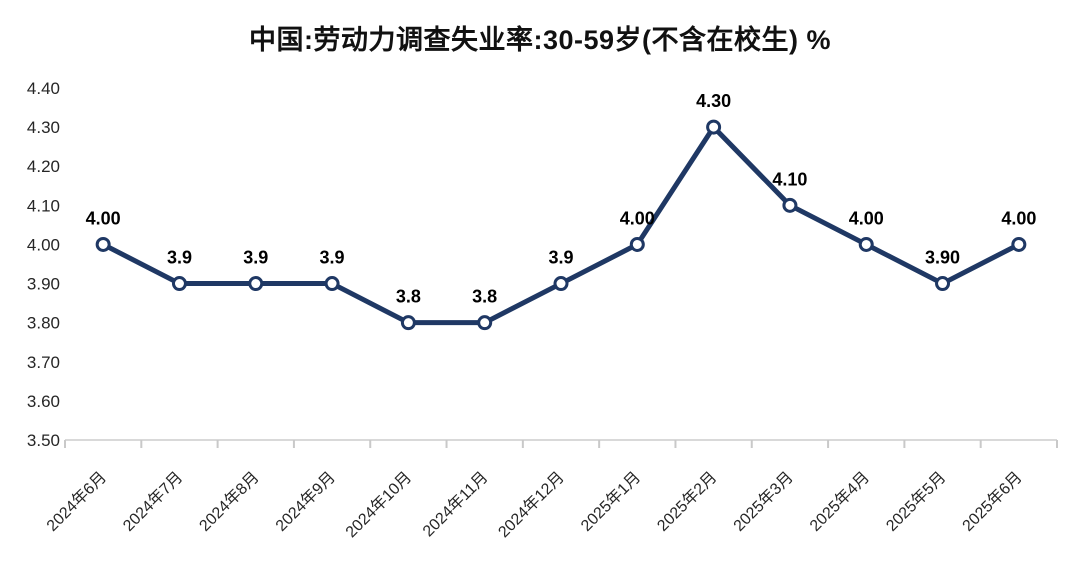 The height and width of the screenshot is (565, 1080). Describe the element at coordinates (839, 501) in the screenshot. I see `x-tick-label: 2025年4月` at that location.